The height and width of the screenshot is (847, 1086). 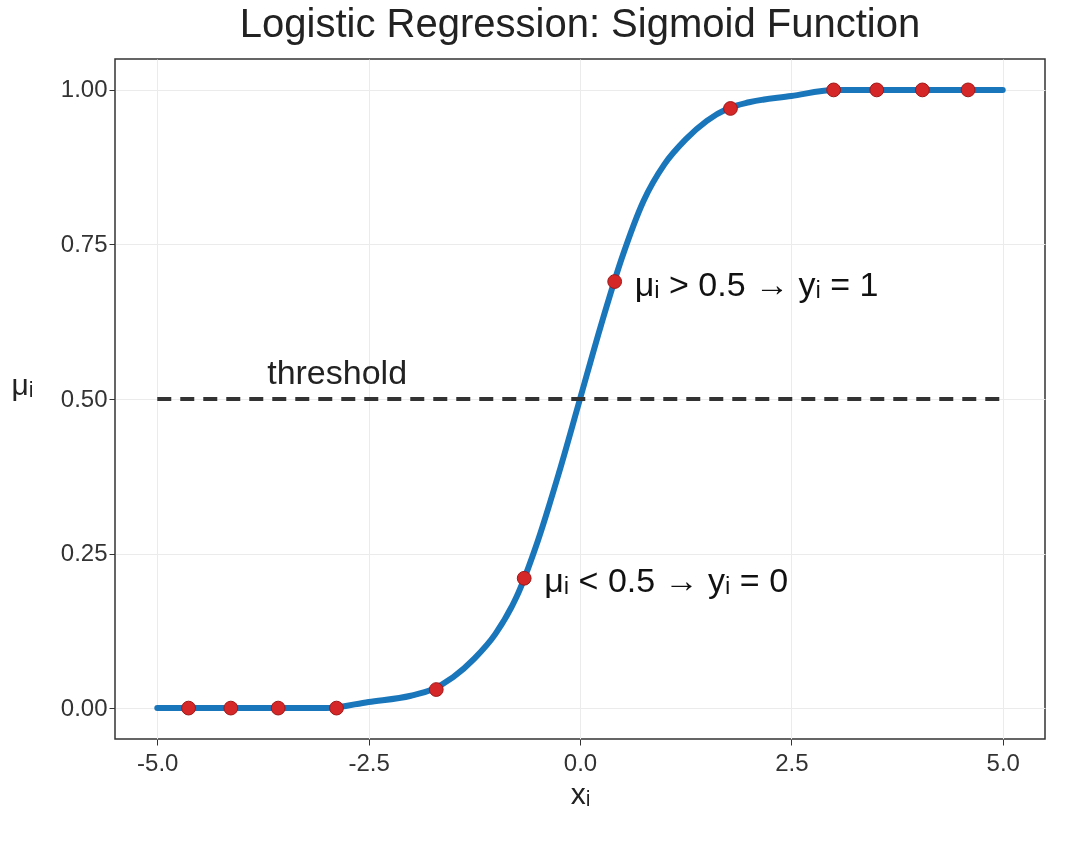 I want to click on y-tick-label: 0.00, so click(x=84, y=707).